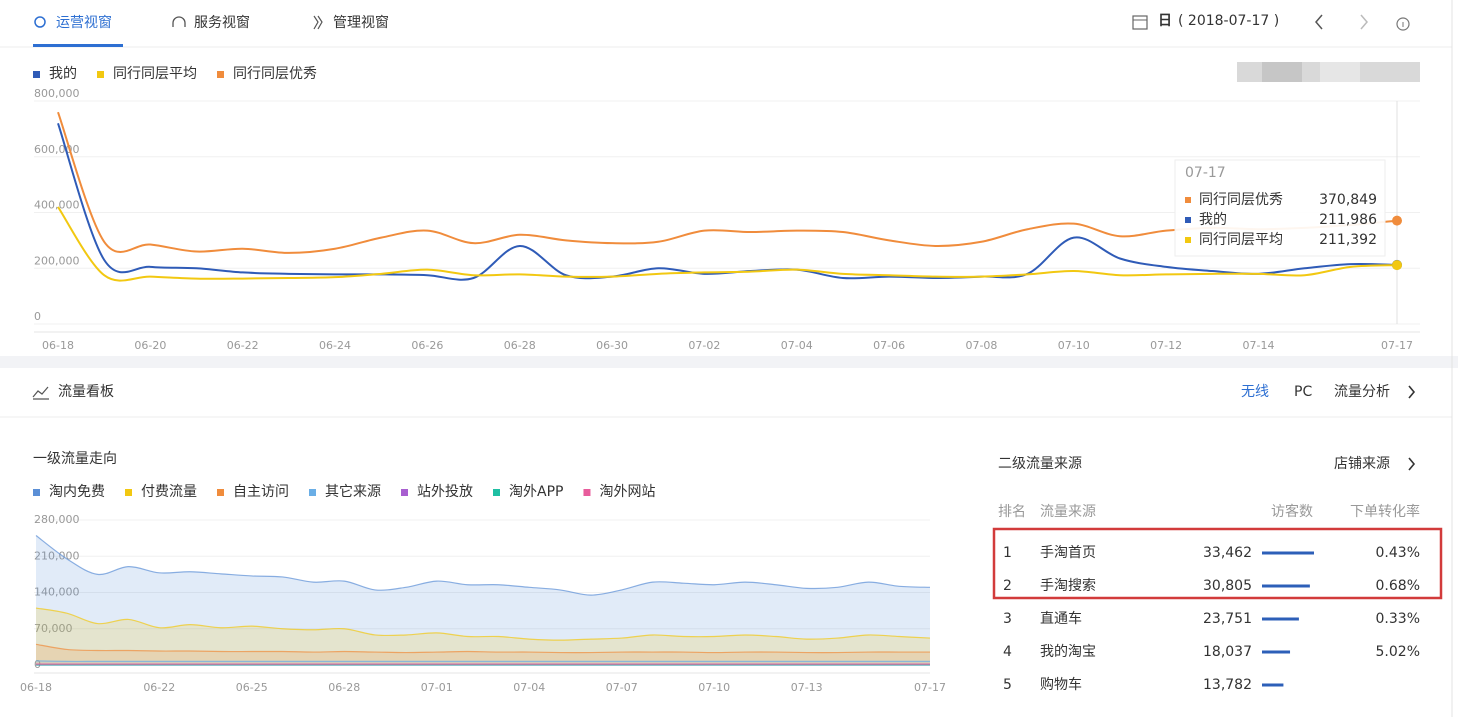  Describe the element at coordinates (84, 22) in the screenshot. I see `tab: 运营视窗` at that location.